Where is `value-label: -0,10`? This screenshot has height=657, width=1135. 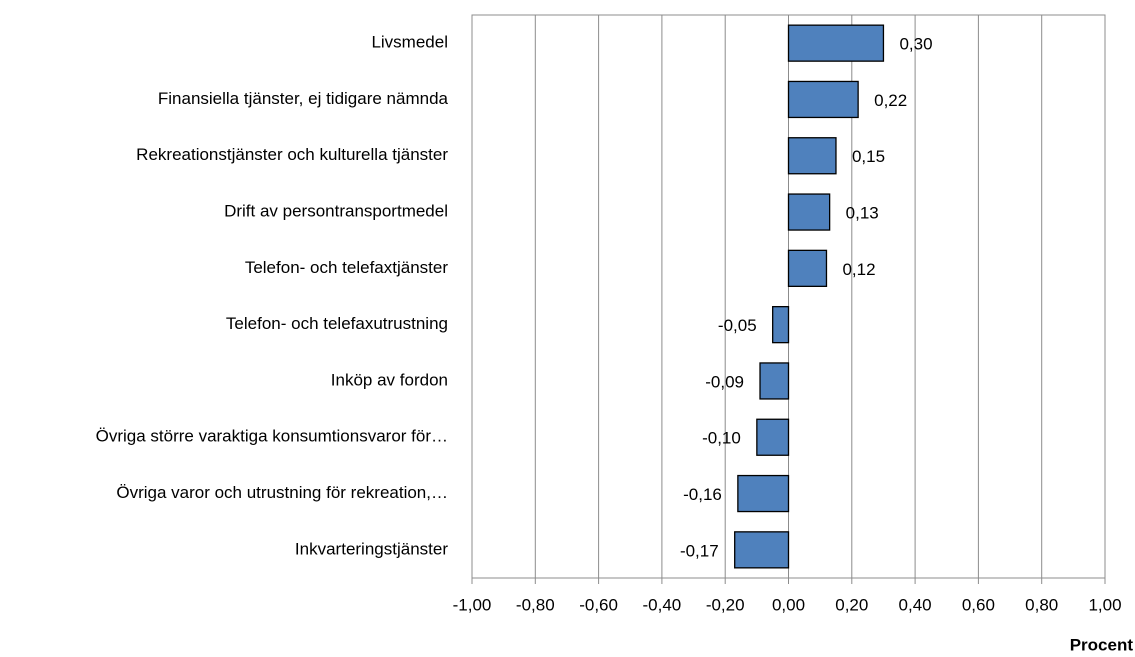 value-label: -0,10 is located at coordinates (721, 438).